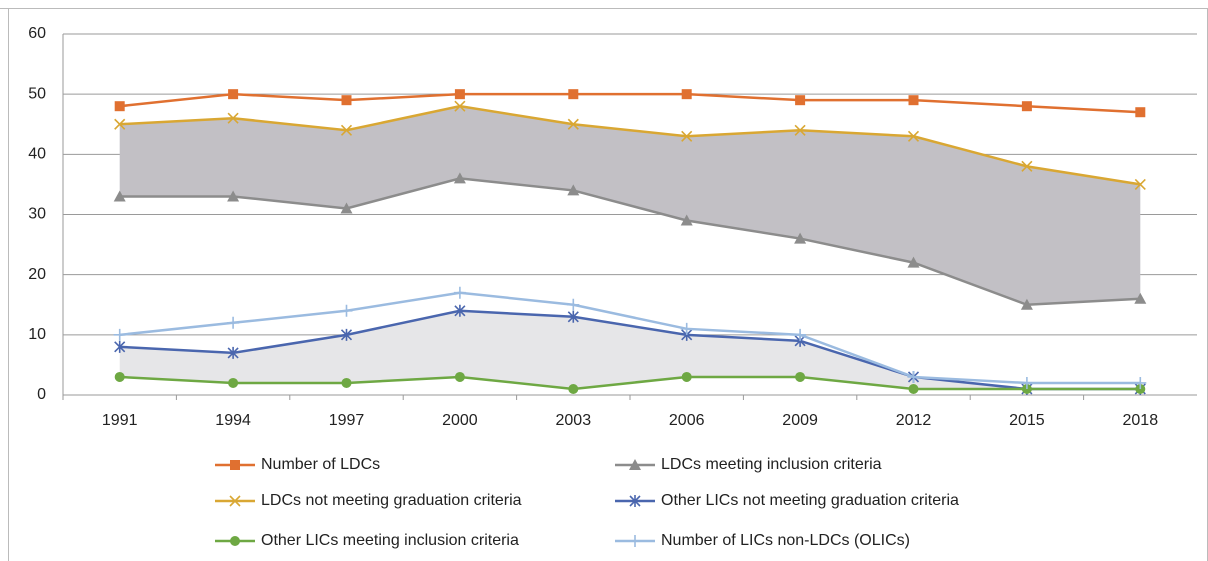  I want to click on legend-label: Number of LICs non-LDCs (OLICs), so click(785, 540).